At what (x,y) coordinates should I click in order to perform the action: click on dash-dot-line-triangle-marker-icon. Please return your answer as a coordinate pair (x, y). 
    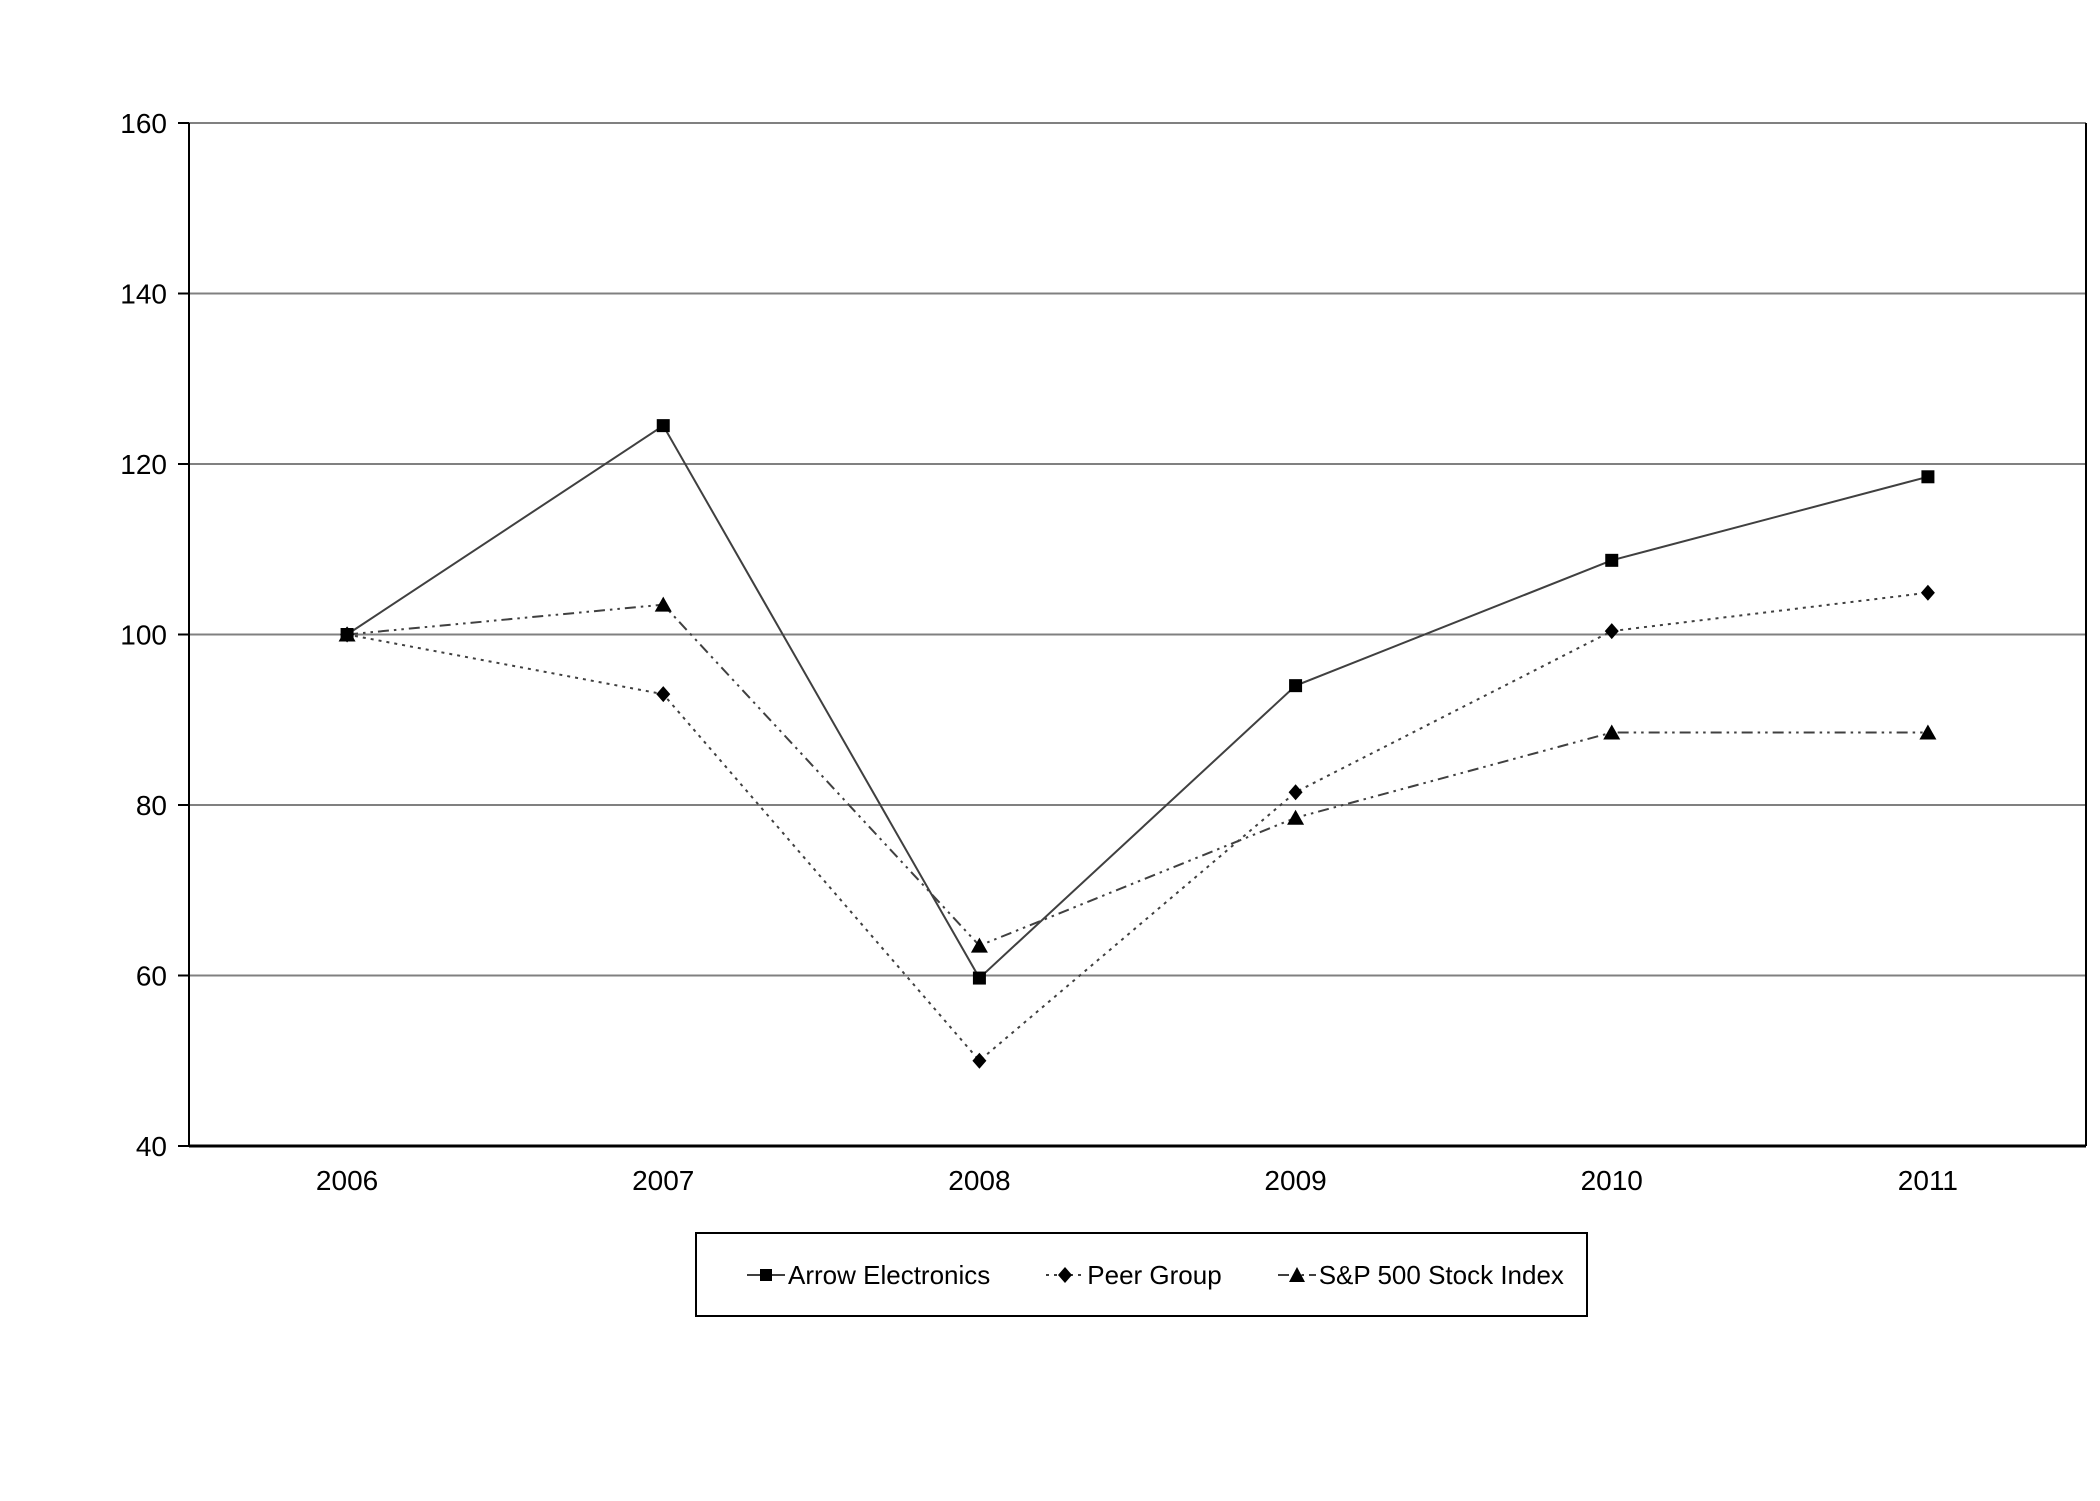
    Looking at the image, I should click on (1296, 1274).